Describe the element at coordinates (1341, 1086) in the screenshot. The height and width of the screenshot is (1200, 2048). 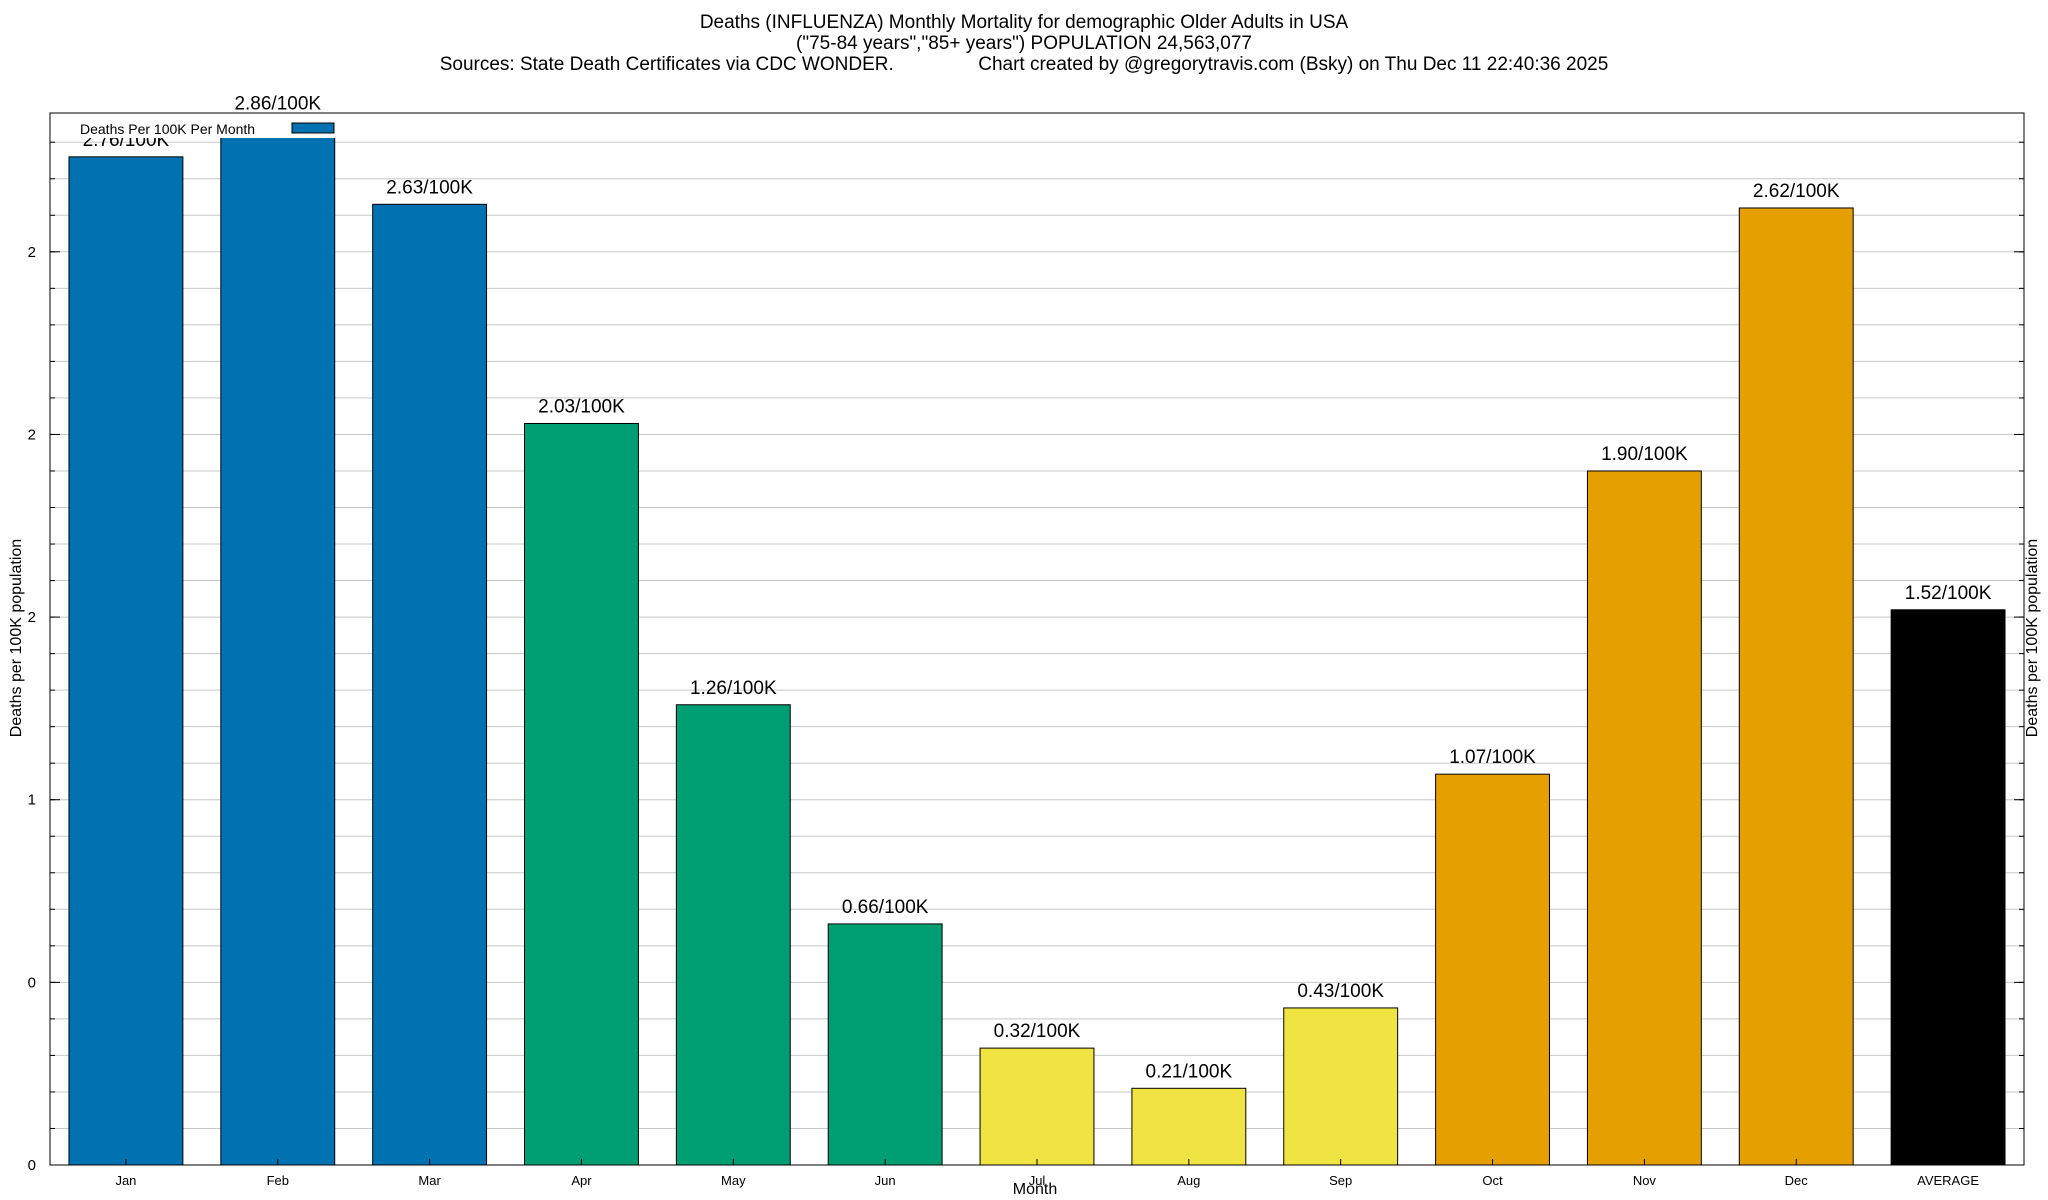
I see `bar-sep` at that location.